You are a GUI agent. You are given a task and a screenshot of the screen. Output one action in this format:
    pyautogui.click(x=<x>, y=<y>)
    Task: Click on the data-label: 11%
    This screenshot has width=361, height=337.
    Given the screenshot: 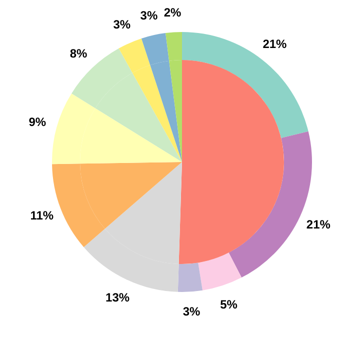 What is the action you would take?
    pyautogui.click(x=42, y=215)
    